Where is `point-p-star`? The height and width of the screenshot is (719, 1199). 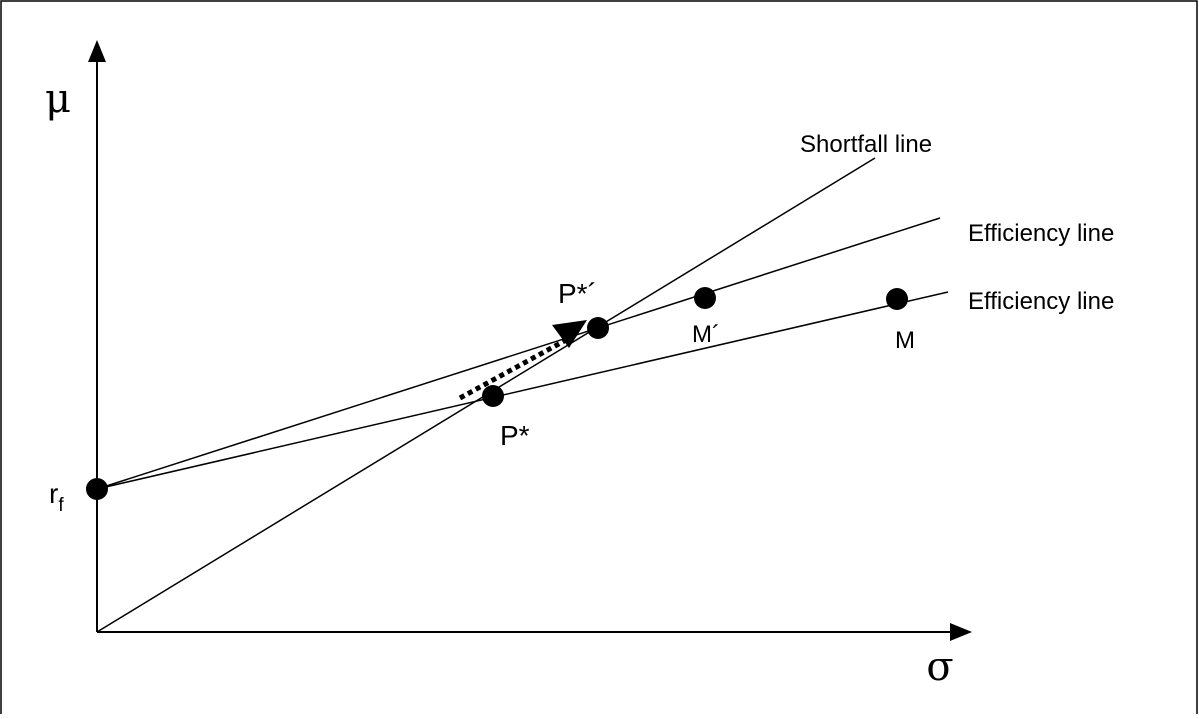 point-p-star is located at coordinates (493, 396).